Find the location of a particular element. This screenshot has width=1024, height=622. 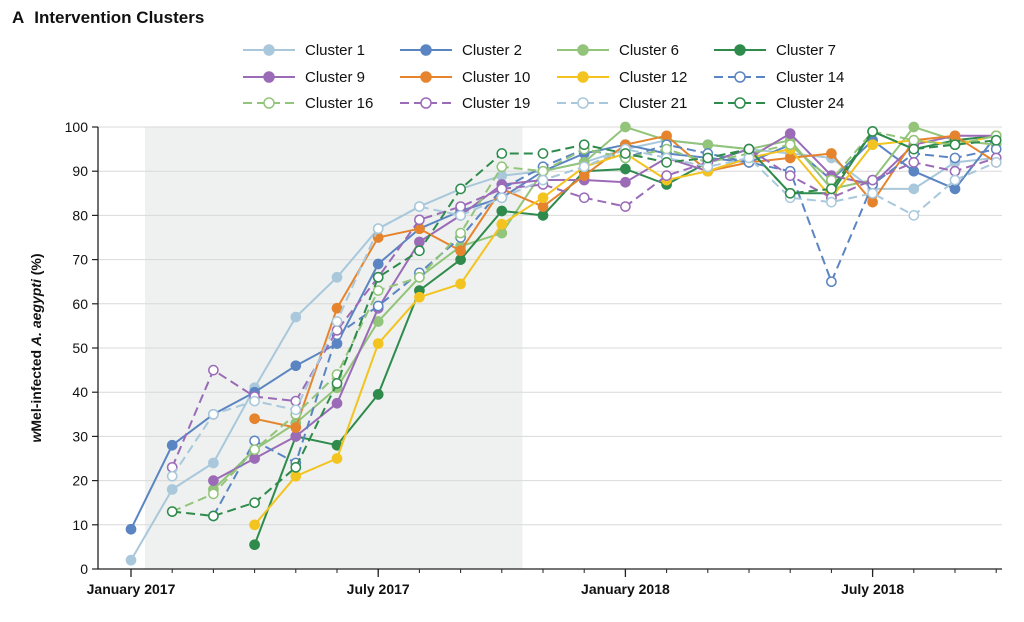

legend-entry: Cluster 21 is located at coordinates (622, 103).